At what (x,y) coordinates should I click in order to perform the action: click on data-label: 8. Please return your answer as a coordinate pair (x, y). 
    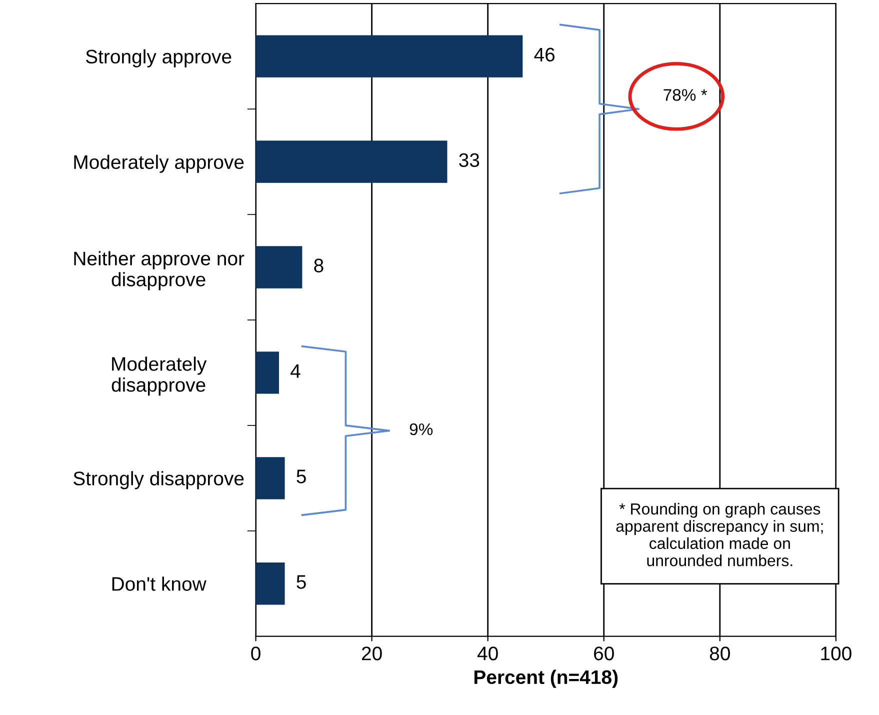
    Looking at the image, I should click on (319, 265).